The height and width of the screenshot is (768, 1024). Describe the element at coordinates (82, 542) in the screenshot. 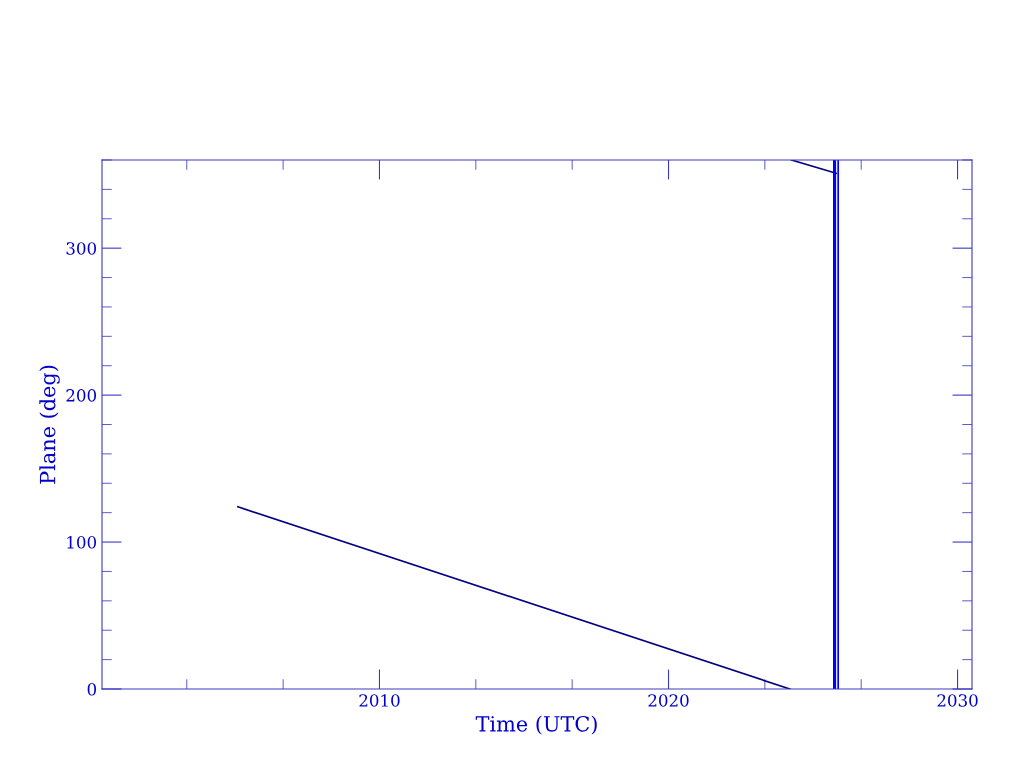

I see `y-tick-label: 100` at that location.